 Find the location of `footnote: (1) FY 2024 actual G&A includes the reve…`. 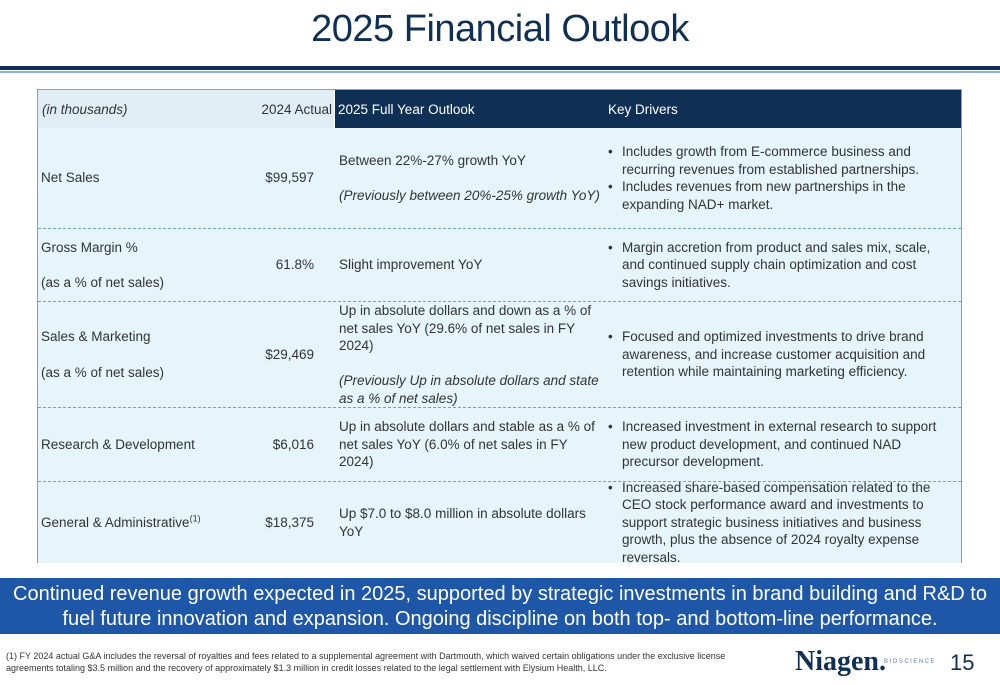

footnote: (1) FY 2024 actual G&A includes the reve… is located at coordinates (366, 662).